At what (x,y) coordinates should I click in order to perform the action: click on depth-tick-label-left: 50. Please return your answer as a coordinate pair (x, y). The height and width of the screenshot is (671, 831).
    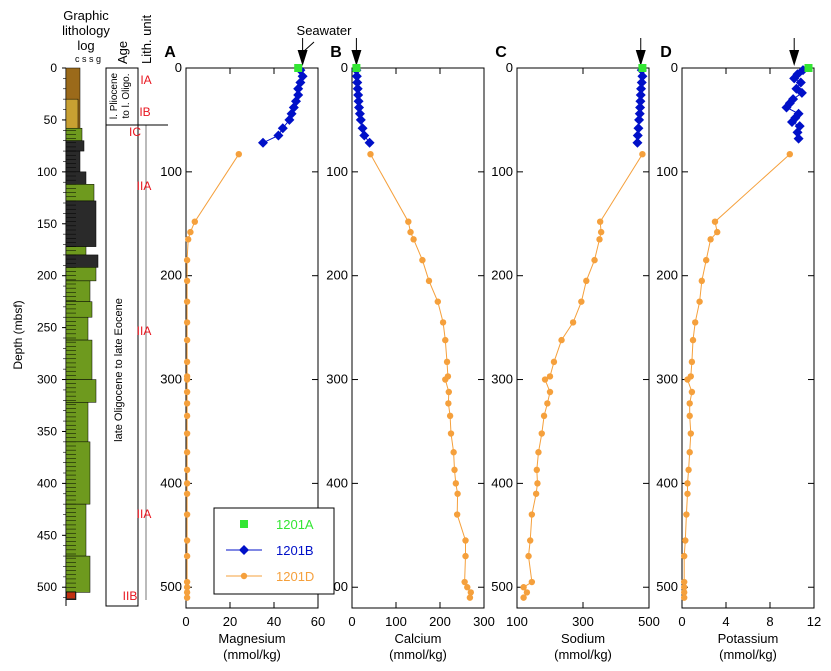
    Looking at the image, I should click on (51, 120).